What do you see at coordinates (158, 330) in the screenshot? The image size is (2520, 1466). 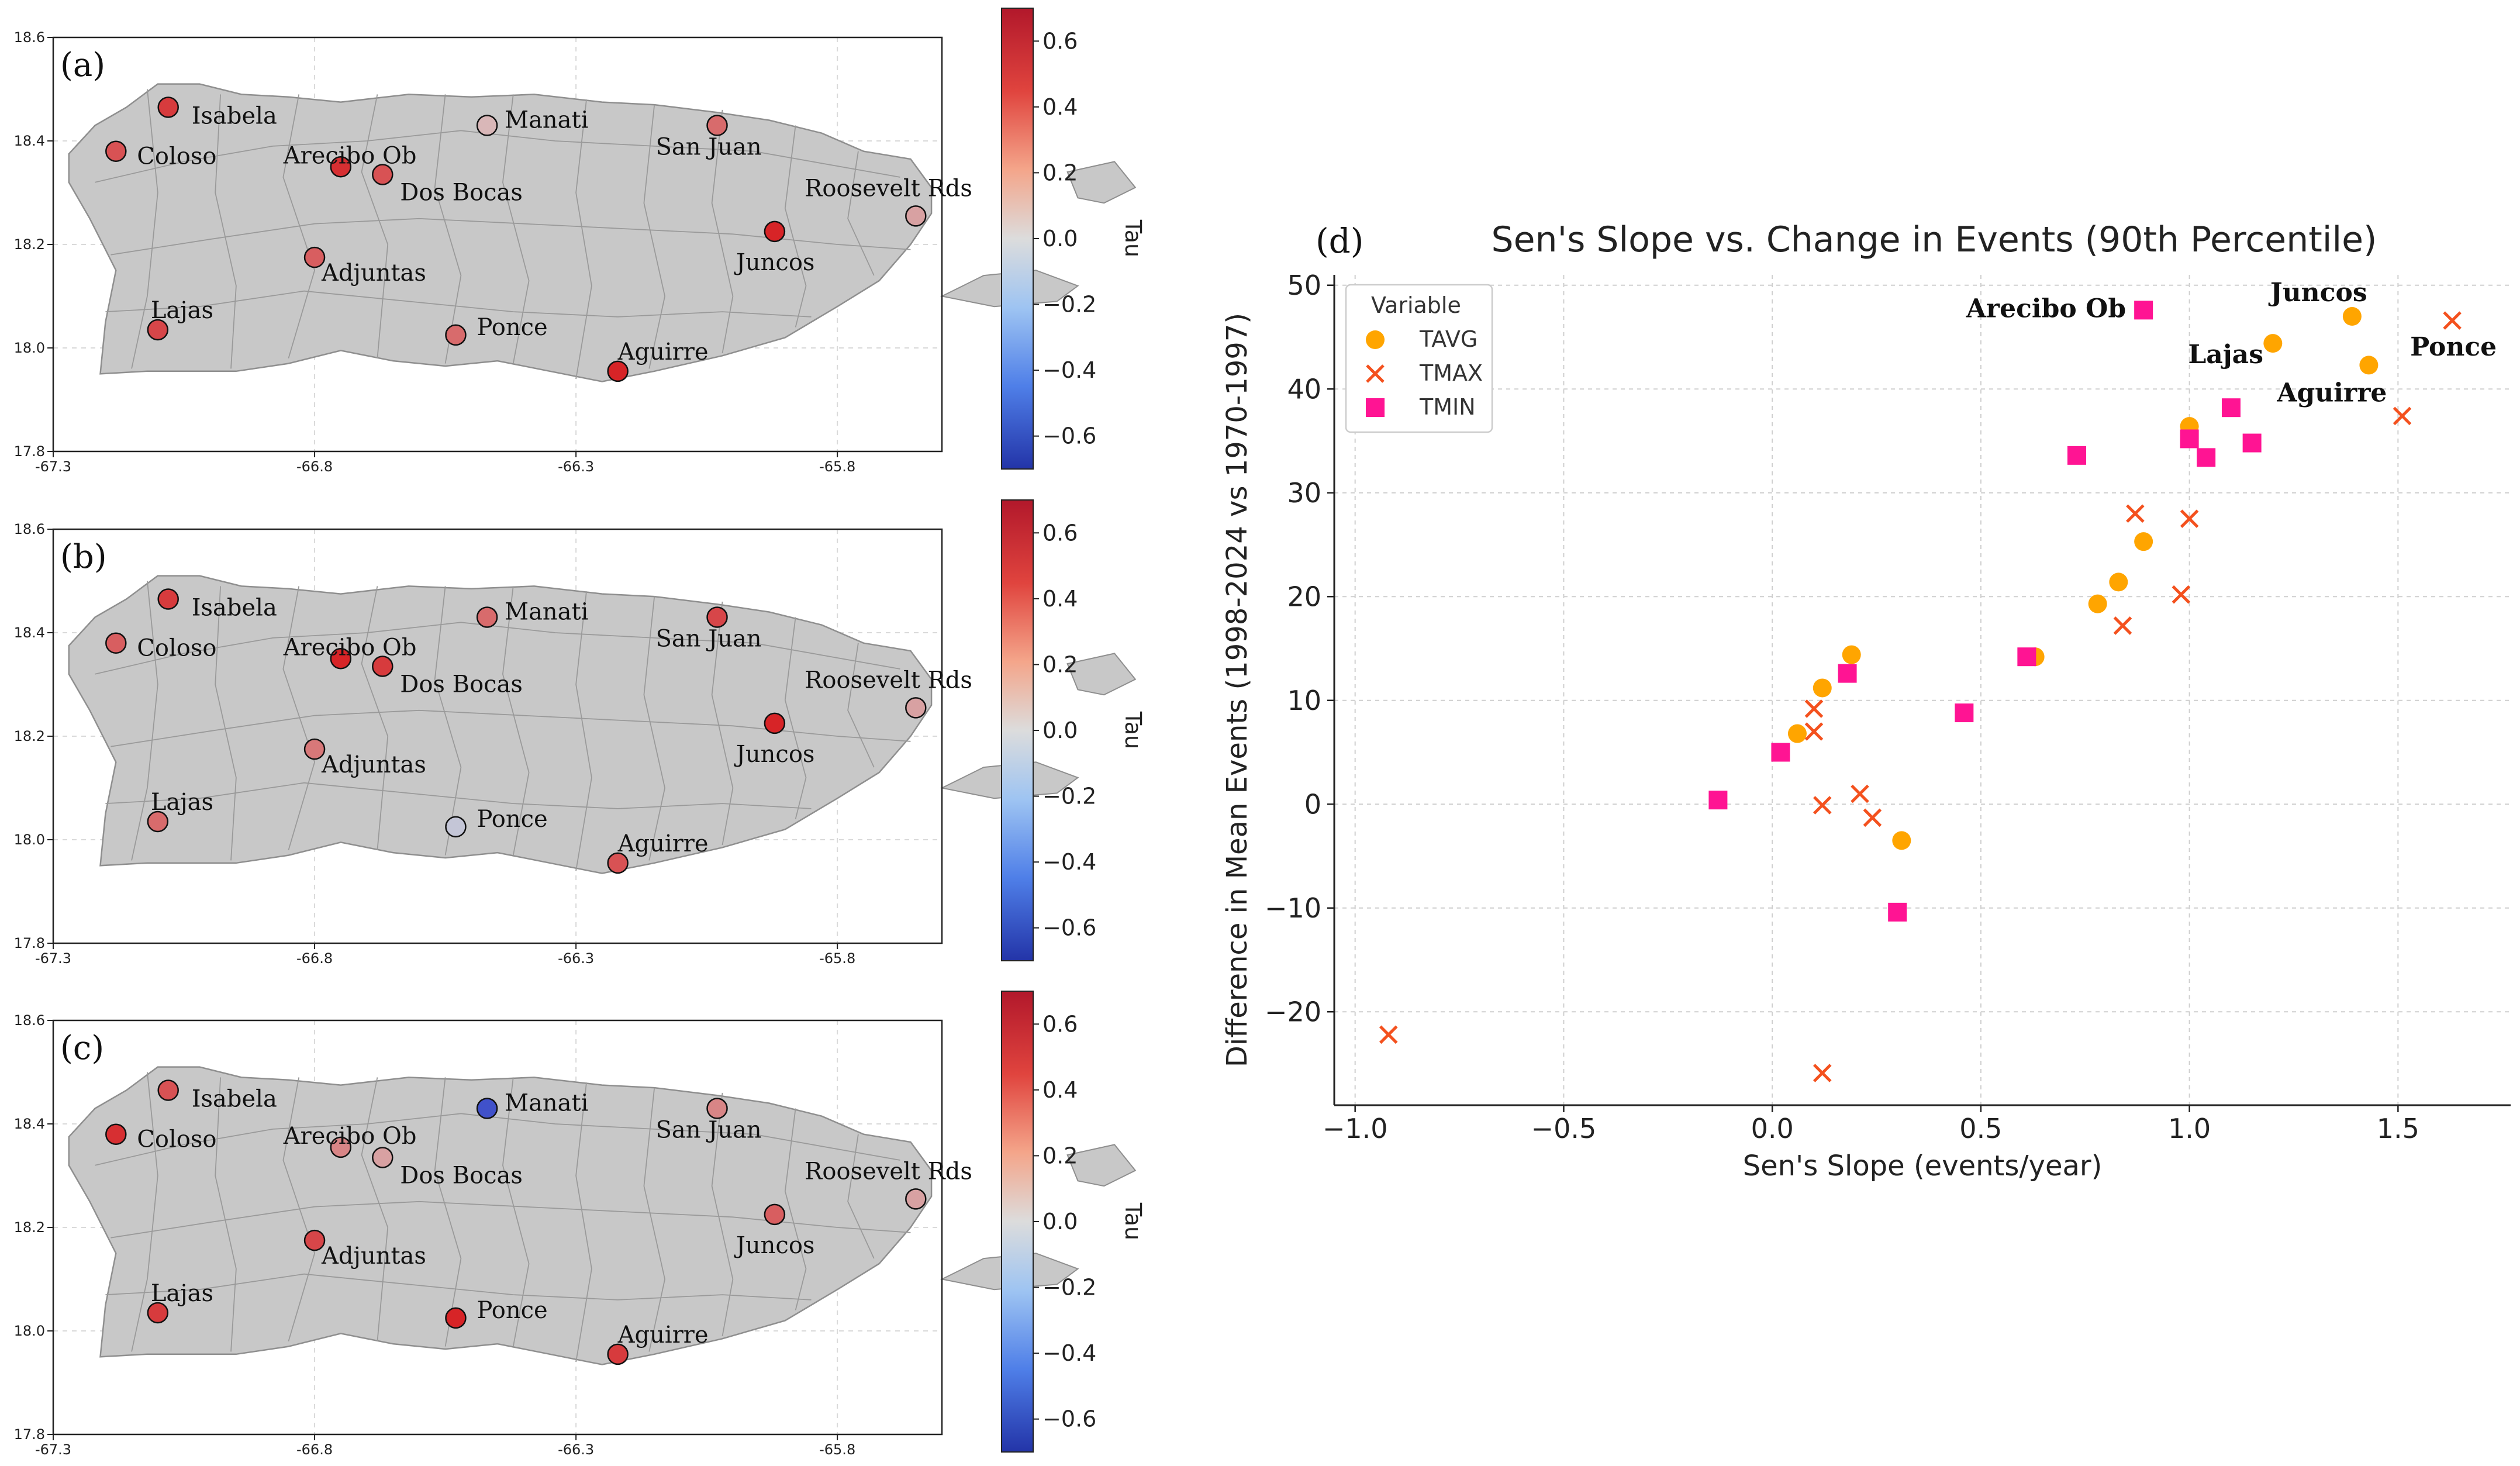 I see `station-marker-lajas` at bounding box center [158, 330].